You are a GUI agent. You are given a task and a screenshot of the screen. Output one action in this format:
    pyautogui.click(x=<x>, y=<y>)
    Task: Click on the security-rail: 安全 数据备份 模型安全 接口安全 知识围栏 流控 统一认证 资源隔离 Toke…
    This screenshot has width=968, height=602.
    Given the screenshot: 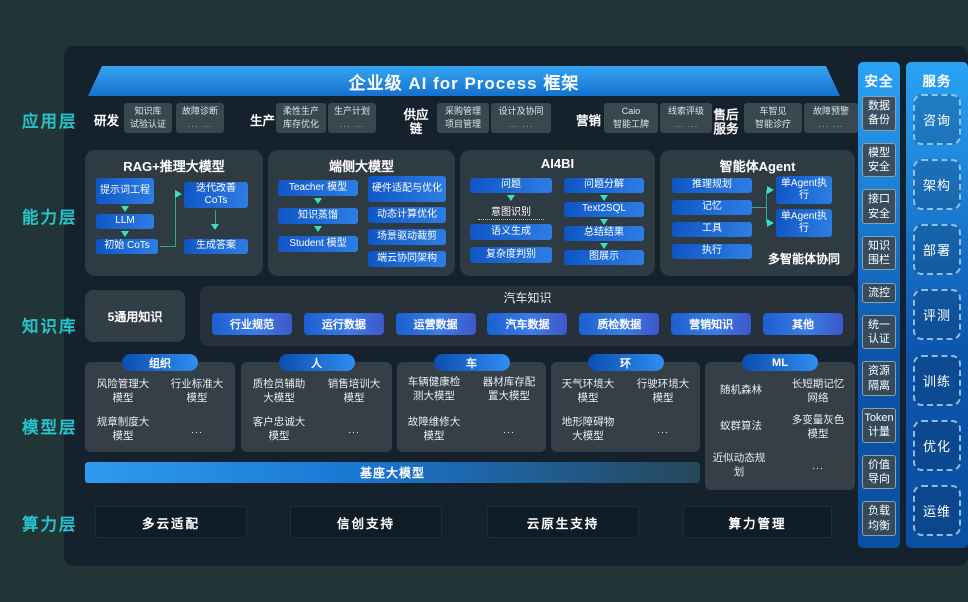 What is the action you would take?
    pyautogui.click(x=879, y=305)
    